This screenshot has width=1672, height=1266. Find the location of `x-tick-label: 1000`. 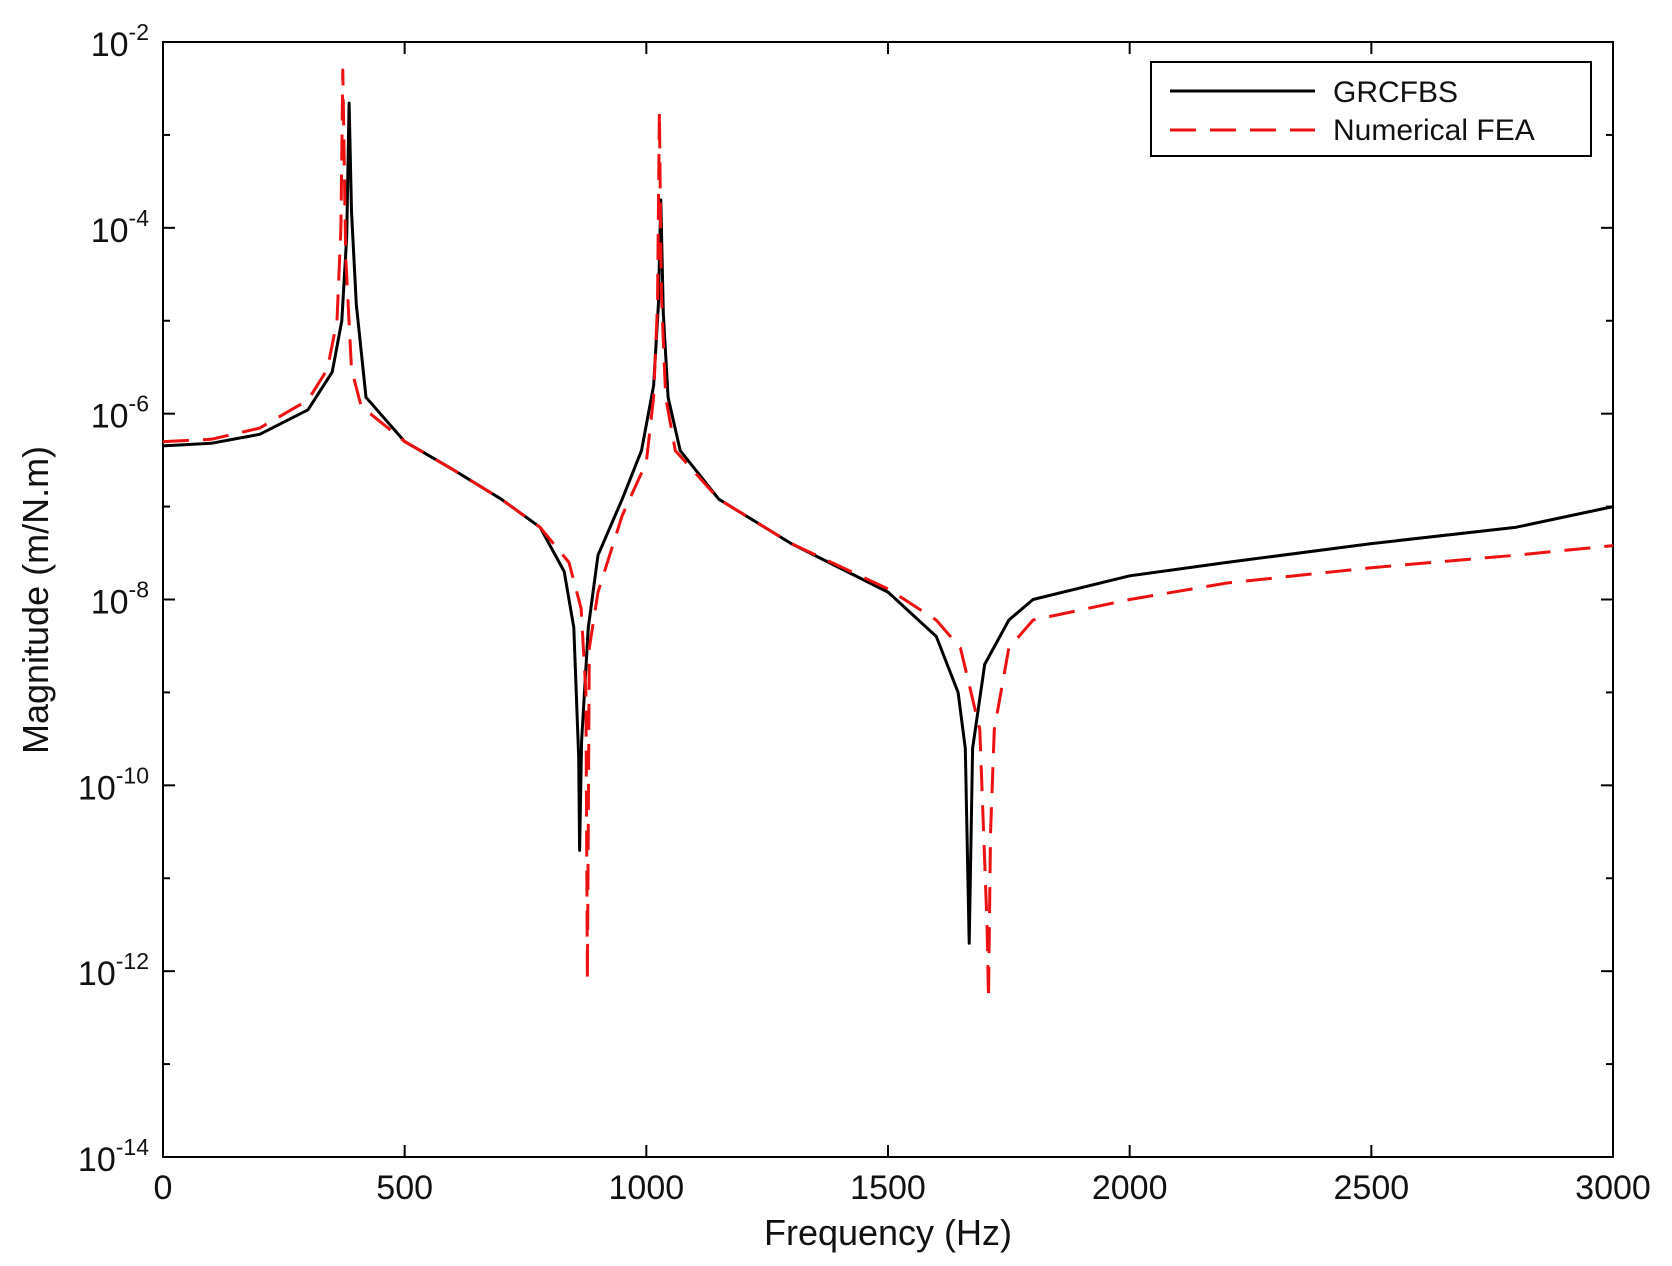

x-tick-label: 1000 is located at coordinates (647, 1188).